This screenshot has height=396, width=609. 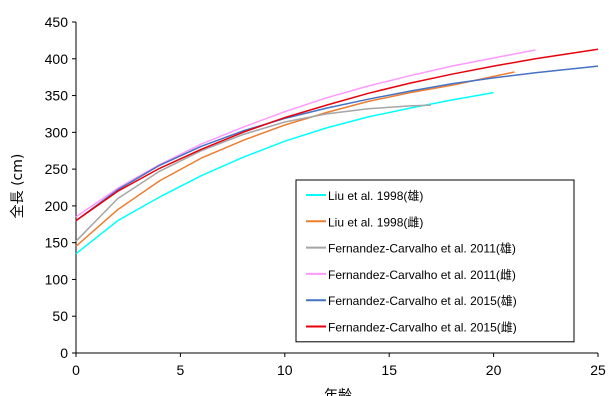 I want to click on legend-label: Fernandez-Carvalho et al. 2015(雌), so click(x=422, y=327).